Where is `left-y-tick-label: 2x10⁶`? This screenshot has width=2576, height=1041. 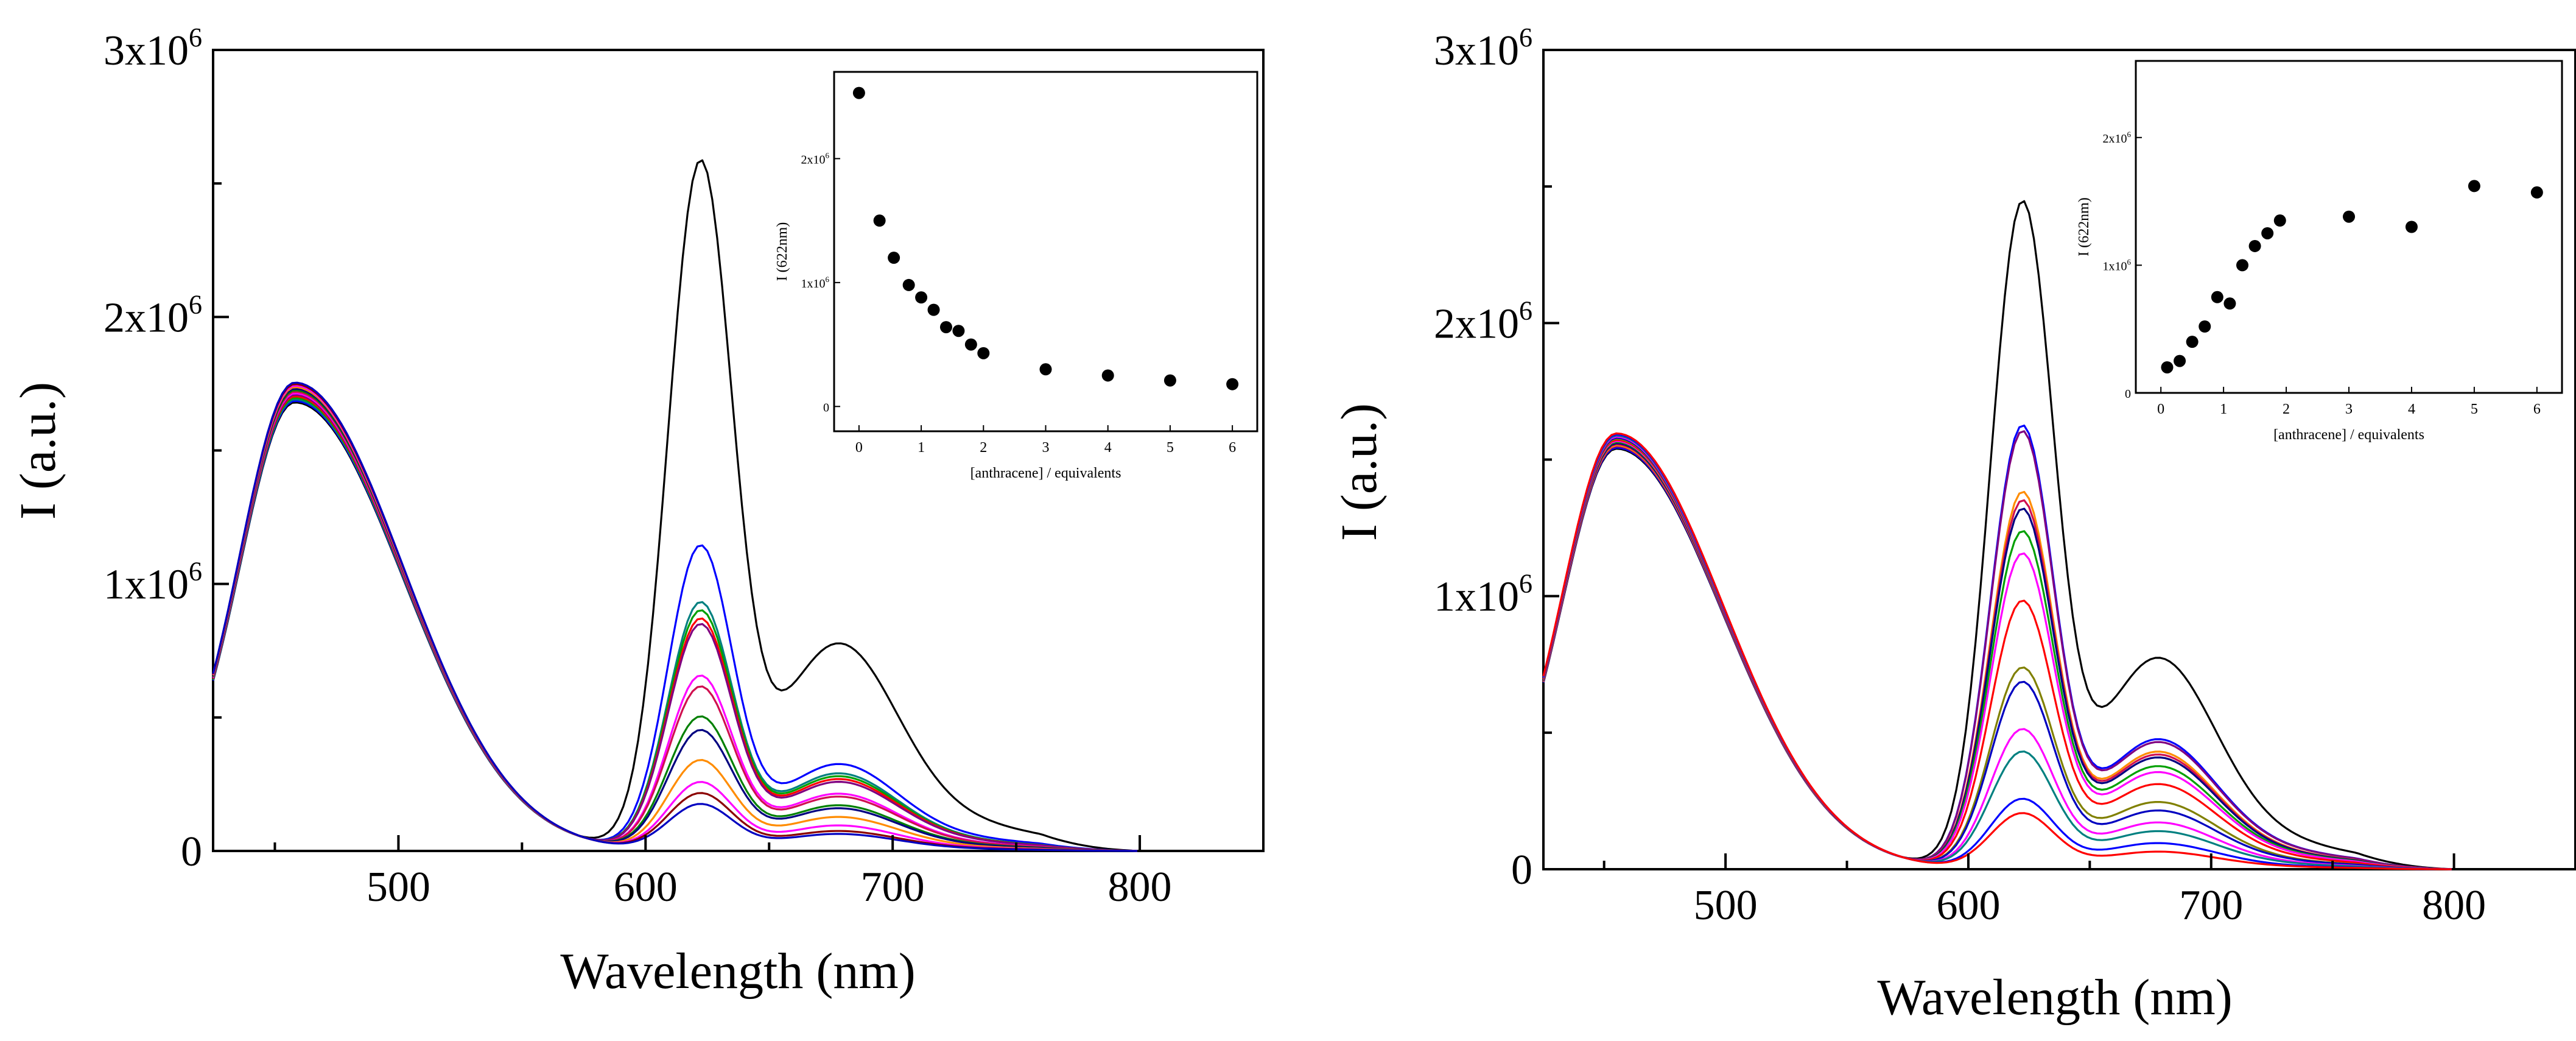 left-y-tick-label: 2x10⁶ is located at coordinates (153, 315).